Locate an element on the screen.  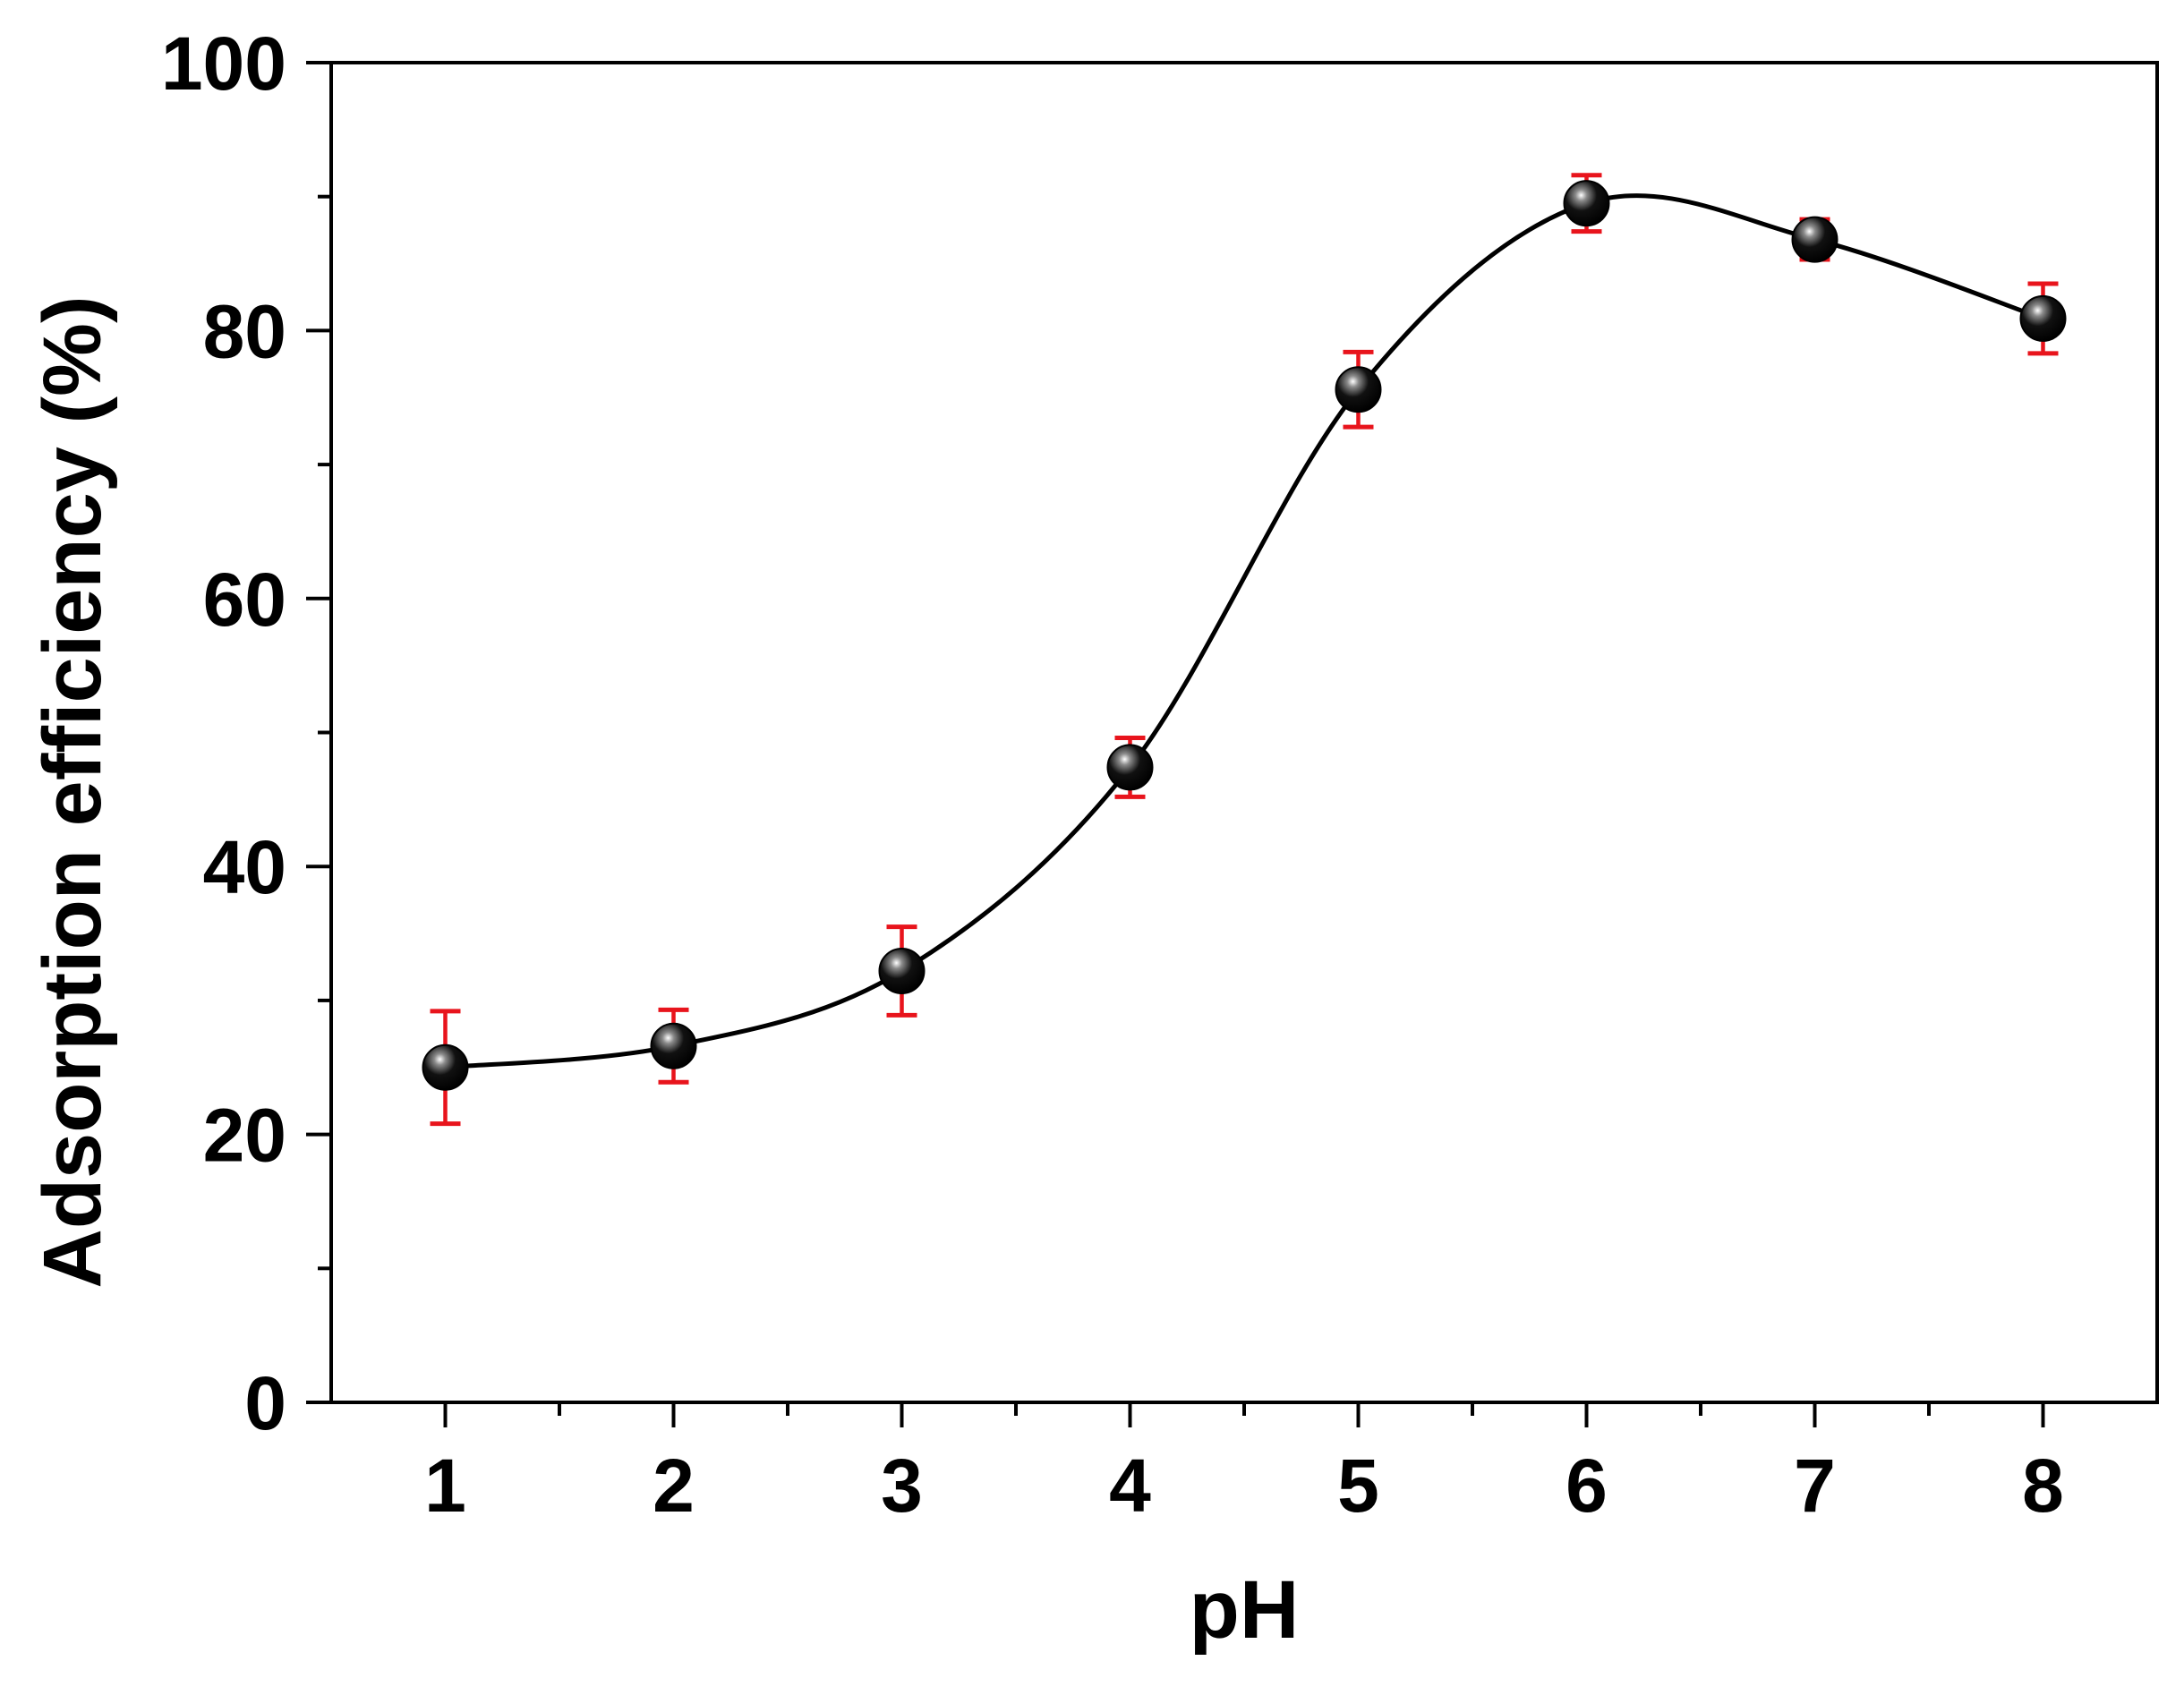
x-axis: 1 2 3 4 5 6 7 8 is located at coordinates (1244, 1465).